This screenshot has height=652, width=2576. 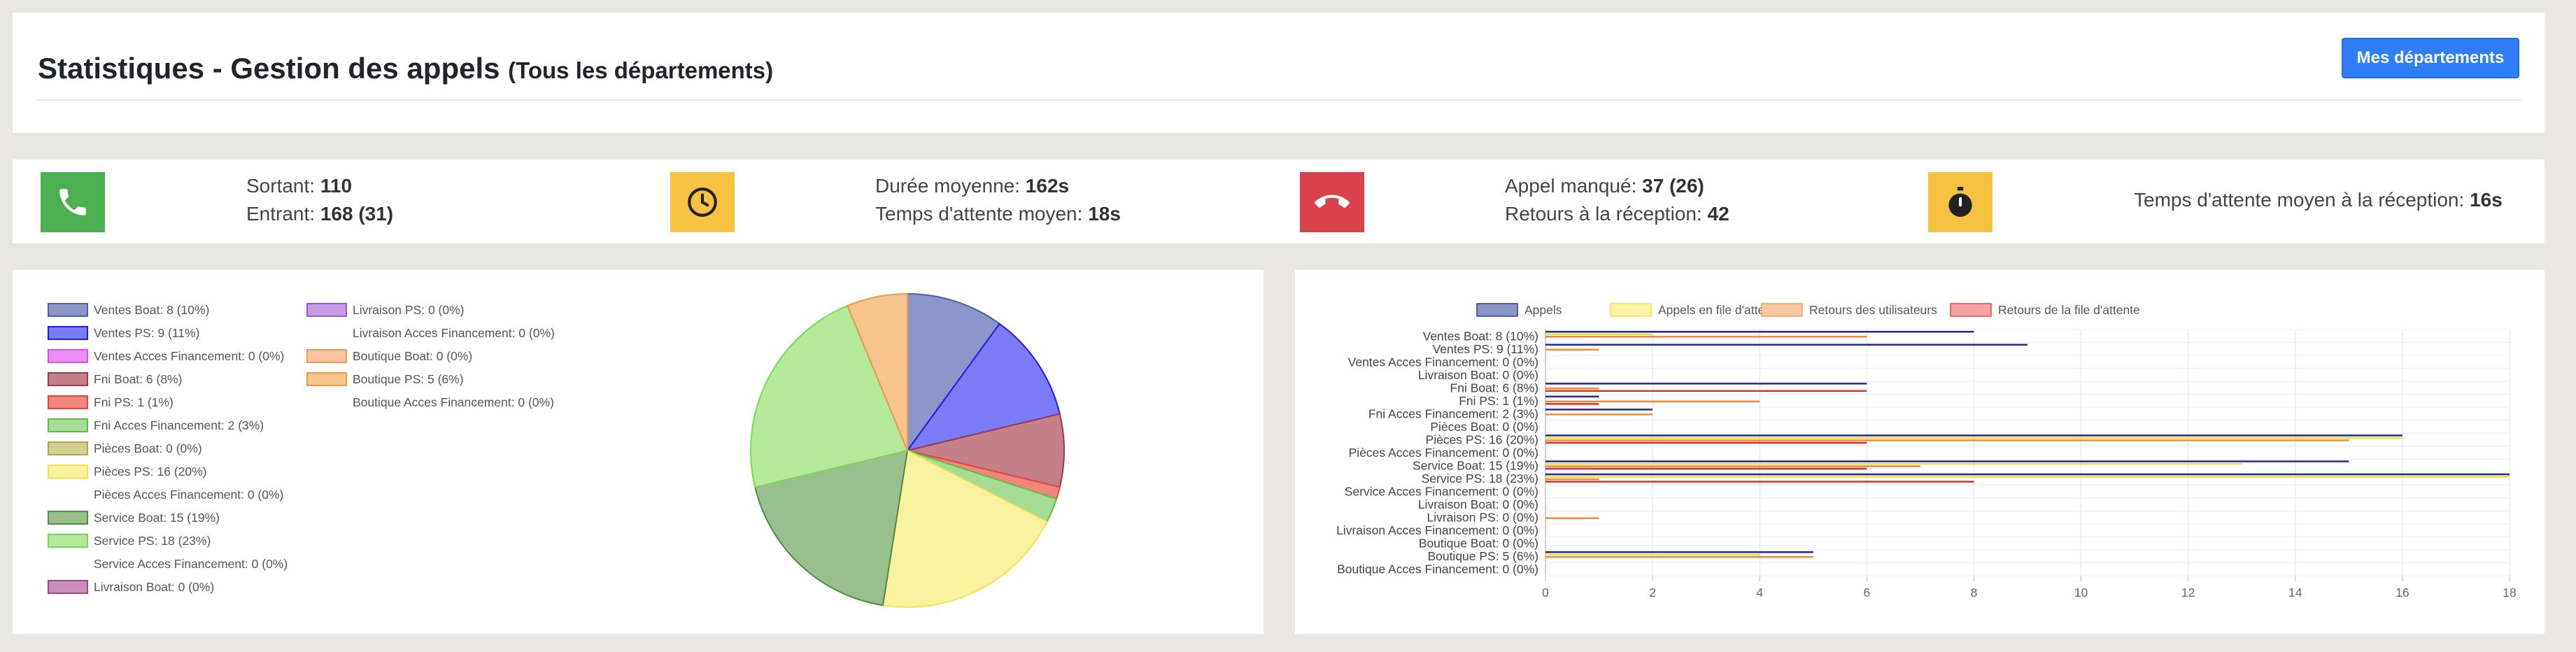 I want to click on pie-legend-item: Fni Acces Financement: 2 (3%), so click(x=156, y=425).